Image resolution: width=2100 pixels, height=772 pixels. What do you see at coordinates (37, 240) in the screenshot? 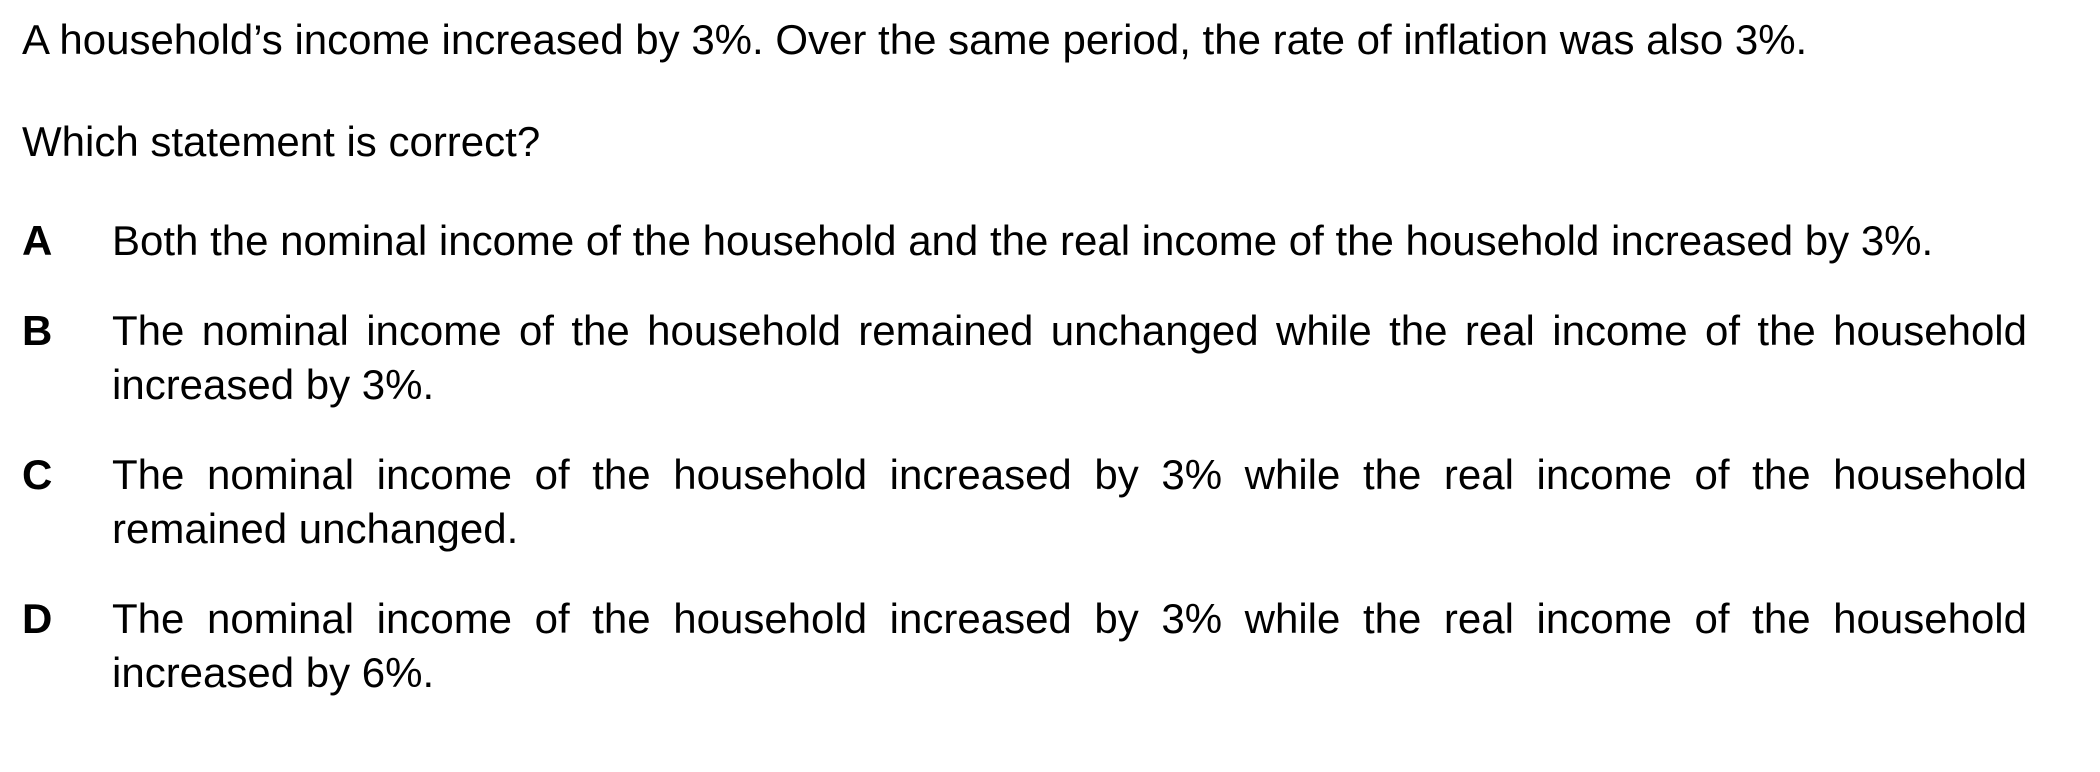
I see `option-a-letter: A` at bounding box center [37, 240].